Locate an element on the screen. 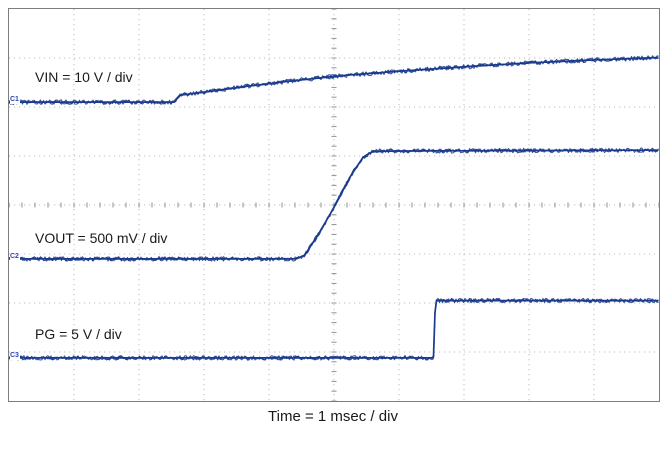  pg-trace-label: PG = 5 V / div is located at coordinates (78, 334).